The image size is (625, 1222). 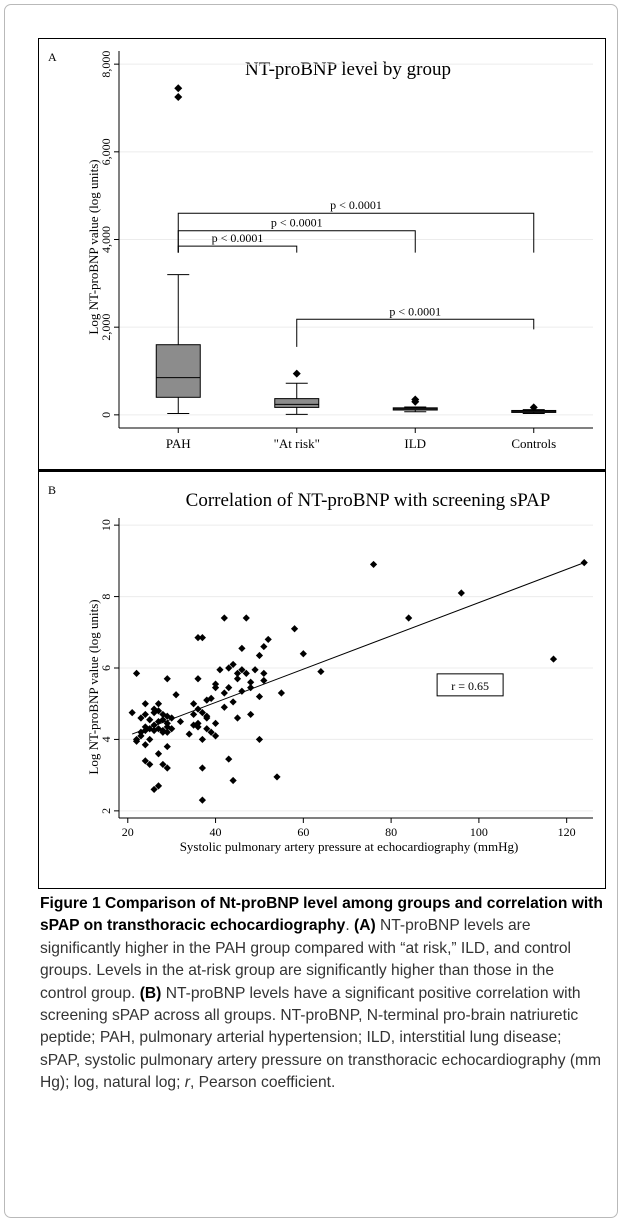 I want to click on chart-b-xtick-label: 60, so click(x=303, y=832).